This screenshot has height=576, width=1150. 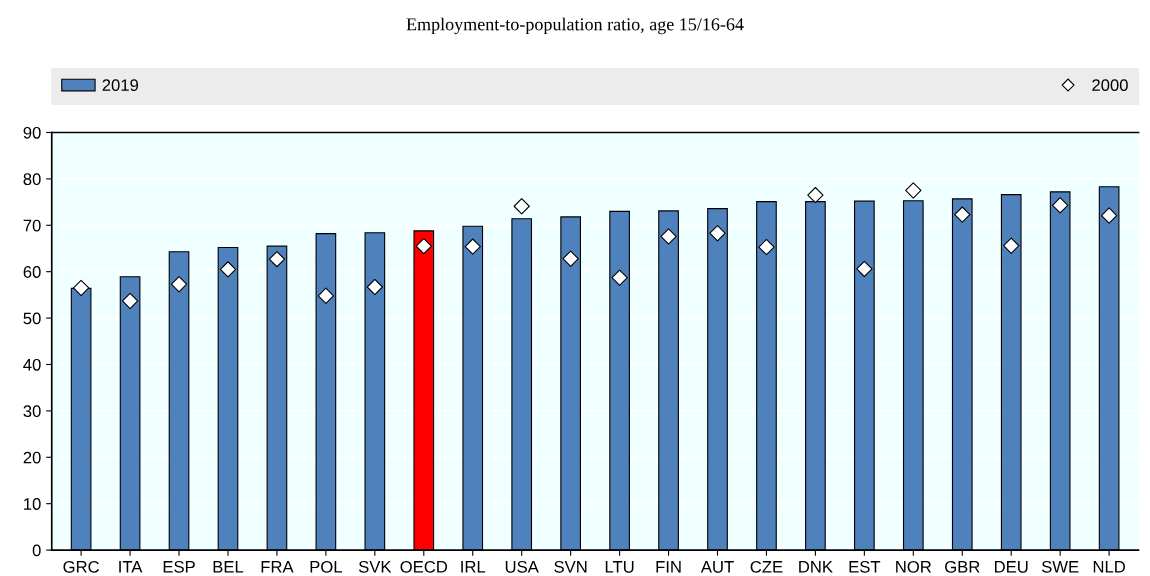 I want to click on x-tick-label: CZE, so click(x=766, y=566).